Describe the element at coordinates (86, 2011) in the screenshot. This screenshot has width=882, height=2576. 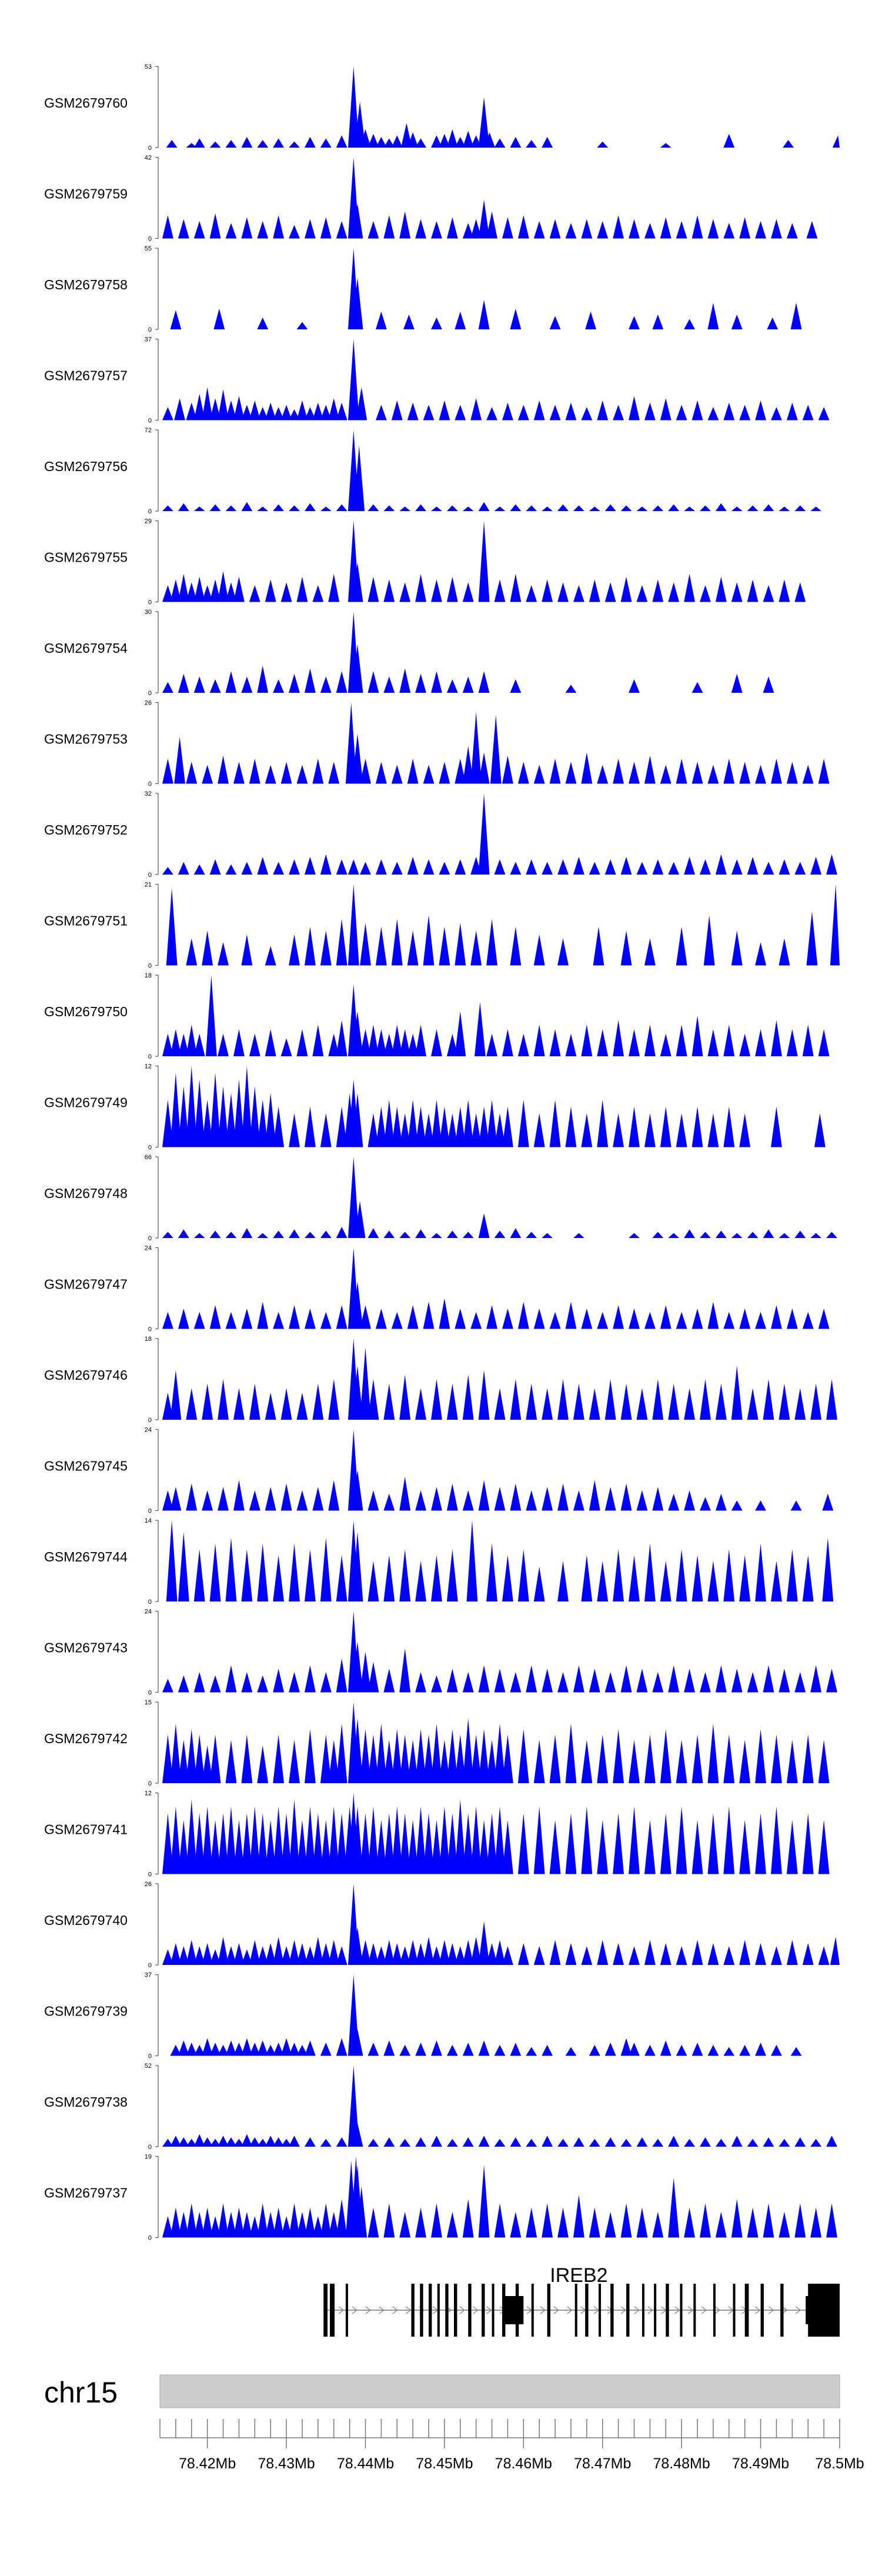
I see `track-label: GSM2679739` at that location.